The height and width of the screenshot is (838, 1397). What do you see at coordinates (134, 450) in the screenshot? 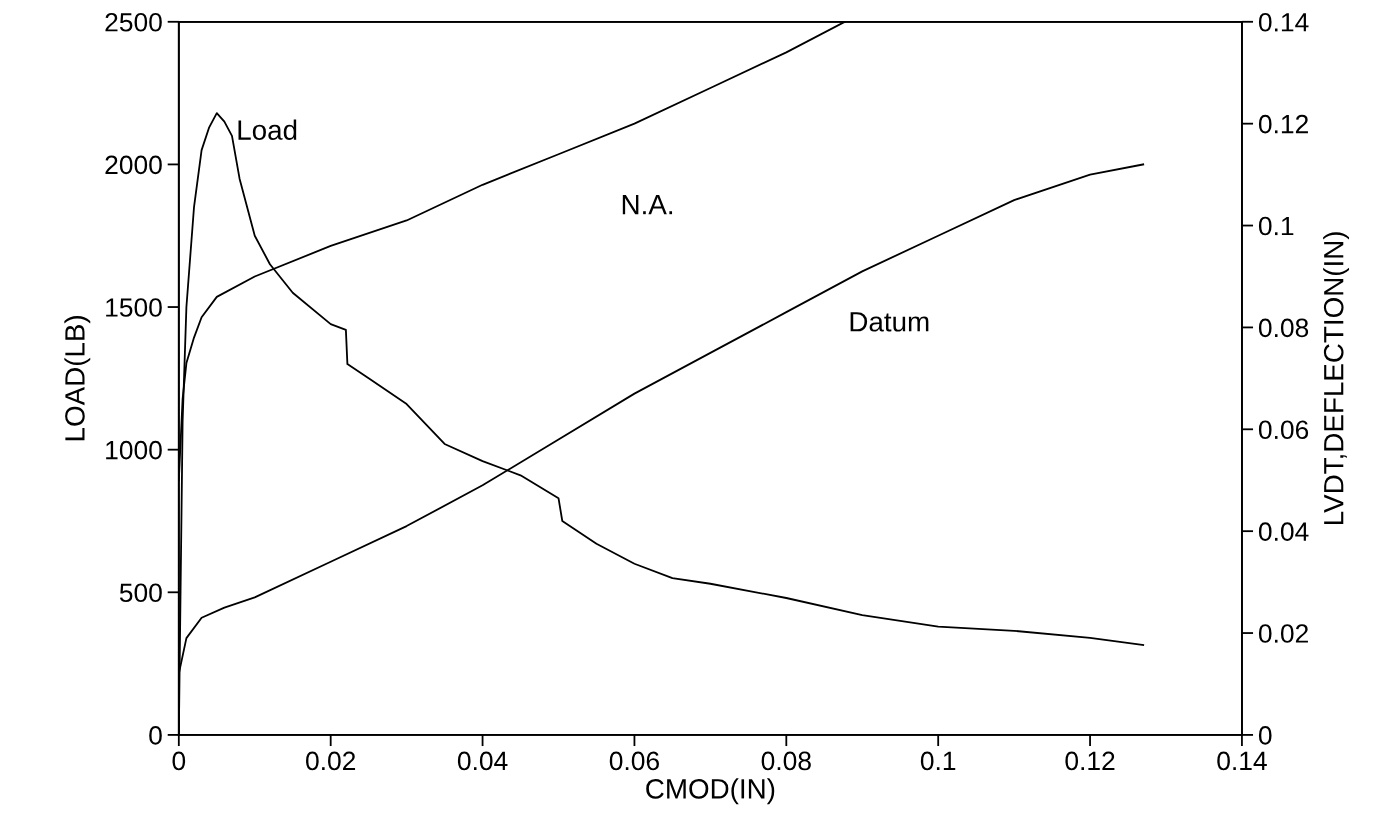
I see `y-tick-label: 1000` at bounding box center [134, 450].